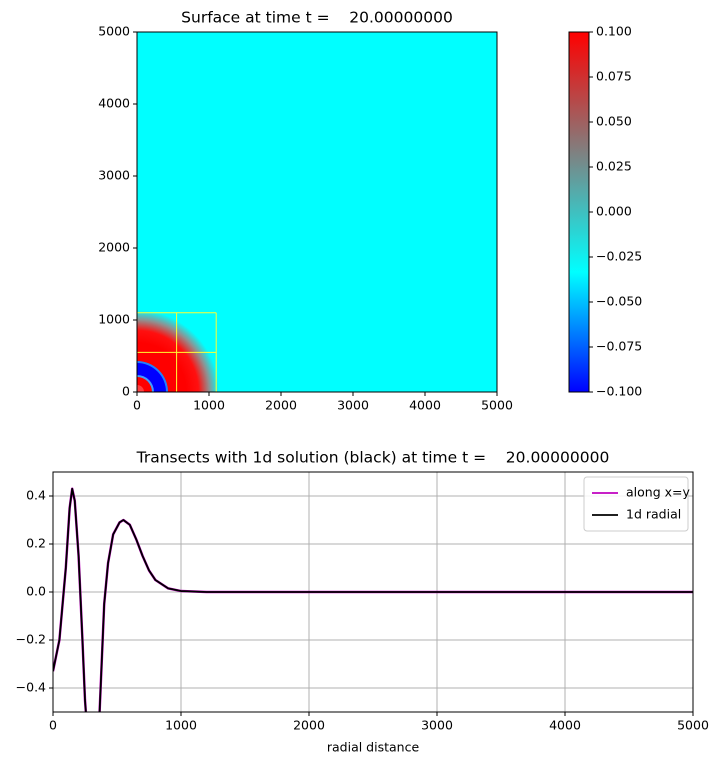  What do you see at coordinates (619, 391) in the screenshot?
I see `colorbar-tick-label: −0.100` at bounding box center [619, 391].